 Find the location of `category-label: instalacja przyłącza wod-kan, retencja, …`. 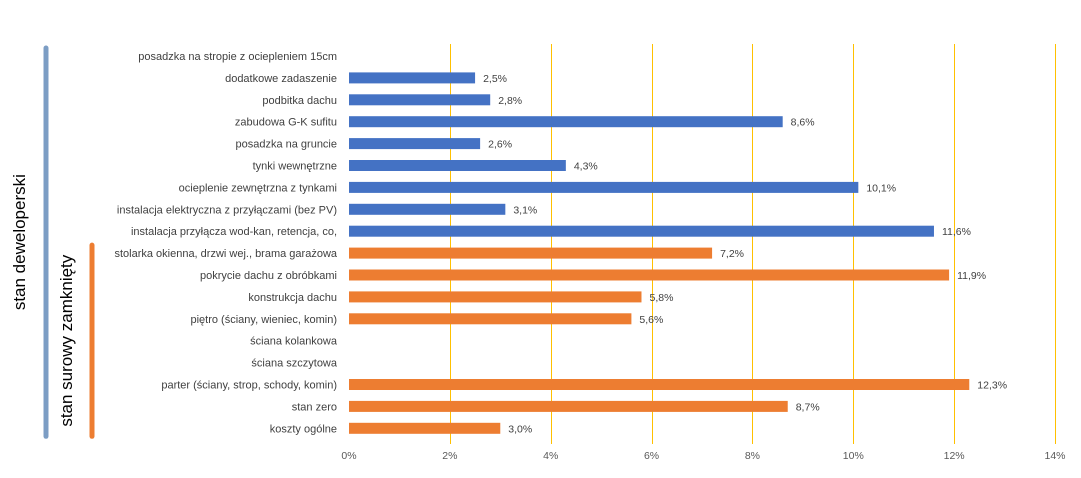

category-label: instalacja przyłącza wod-kan, retencja, … is located at coordinates (234, 232).